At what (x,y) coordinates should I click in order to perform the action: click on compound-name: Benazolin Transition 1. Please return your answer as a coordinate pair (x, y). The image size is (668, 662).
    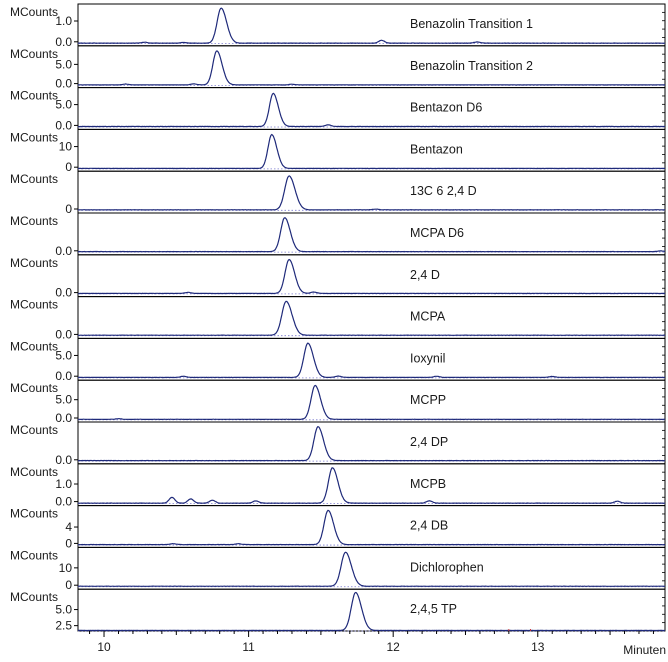
    Looking at the image, I should click on (471, 24).